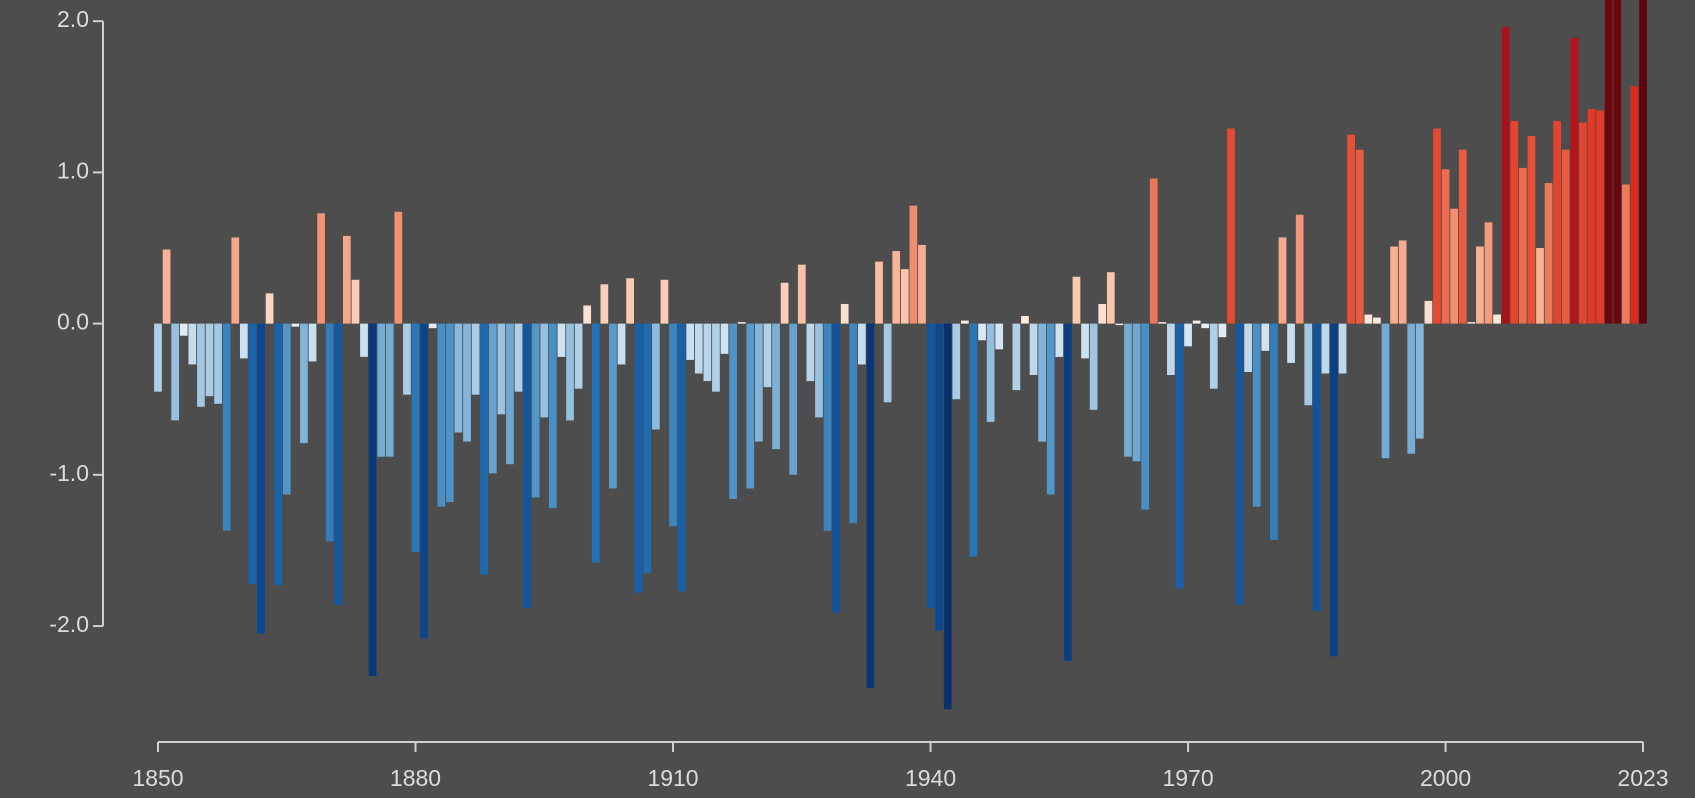 The image size is (1695, 798). Describe the element at coordinates (157, 778) in the screenshot. I see `x-tick-label: 1850` at that location.